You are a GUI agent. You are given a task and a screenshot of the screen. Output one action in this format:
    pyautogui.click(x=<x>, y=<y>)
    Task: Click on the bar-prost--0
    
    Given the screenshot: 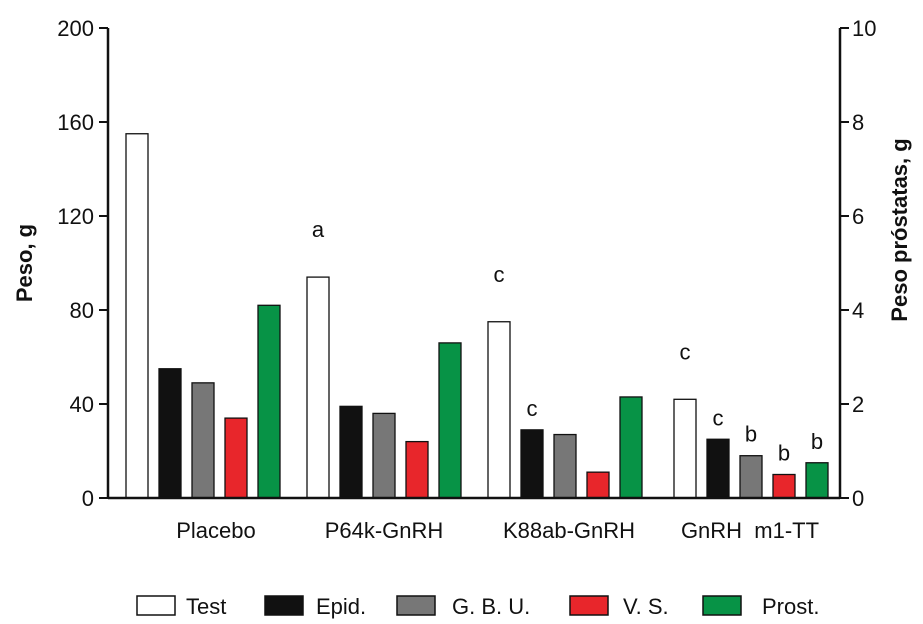 What is the action you would take?
    pyautogui.click(x=269, y=401)
    